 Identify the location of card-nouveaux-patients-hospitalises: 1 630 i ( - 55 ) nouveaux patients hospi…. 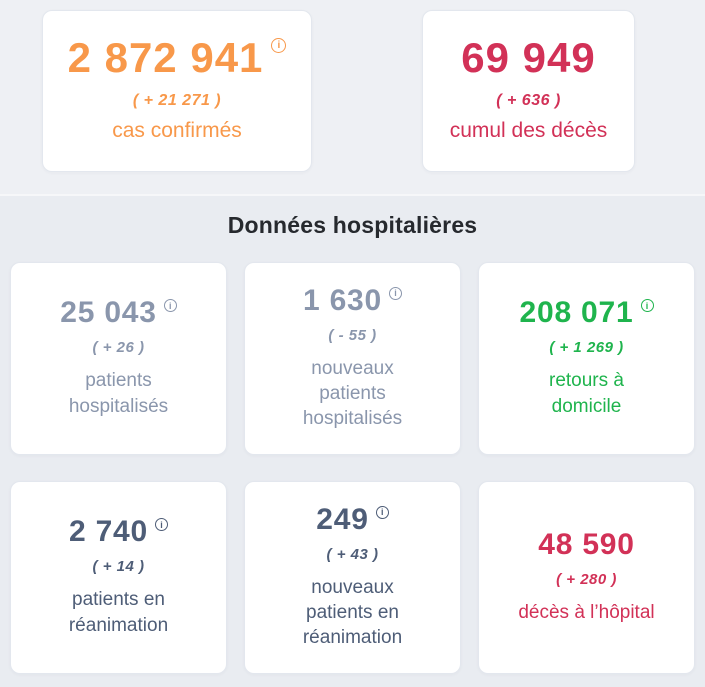
(352, 358).